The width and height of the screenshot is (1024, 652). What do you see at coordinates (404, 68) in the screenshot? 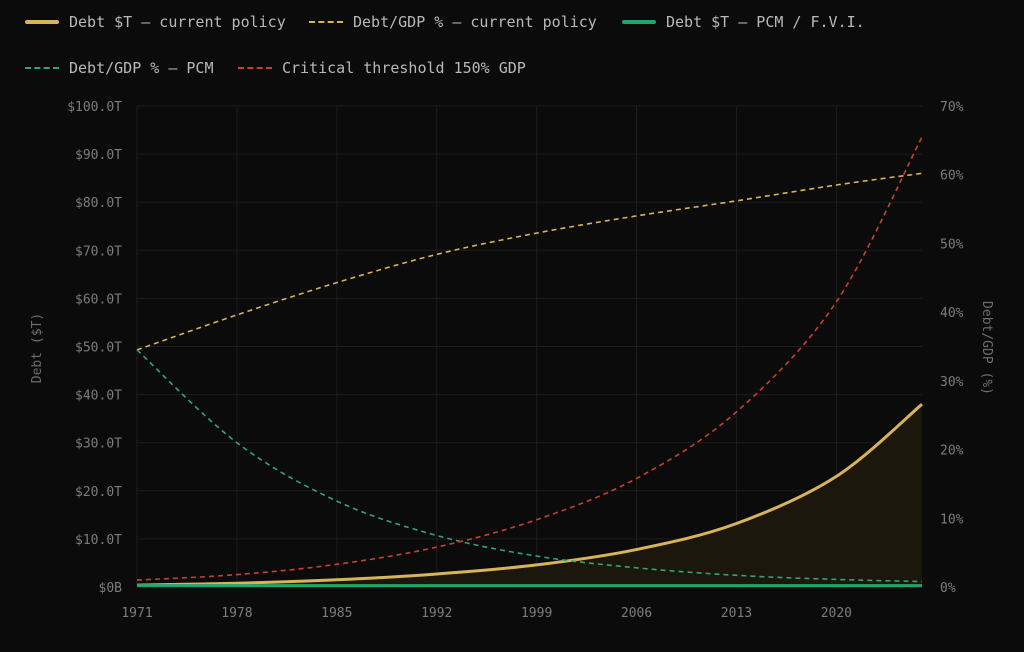
I see `legend-label: Critical threshold 150% GDP` at bounding box center [404, 68].